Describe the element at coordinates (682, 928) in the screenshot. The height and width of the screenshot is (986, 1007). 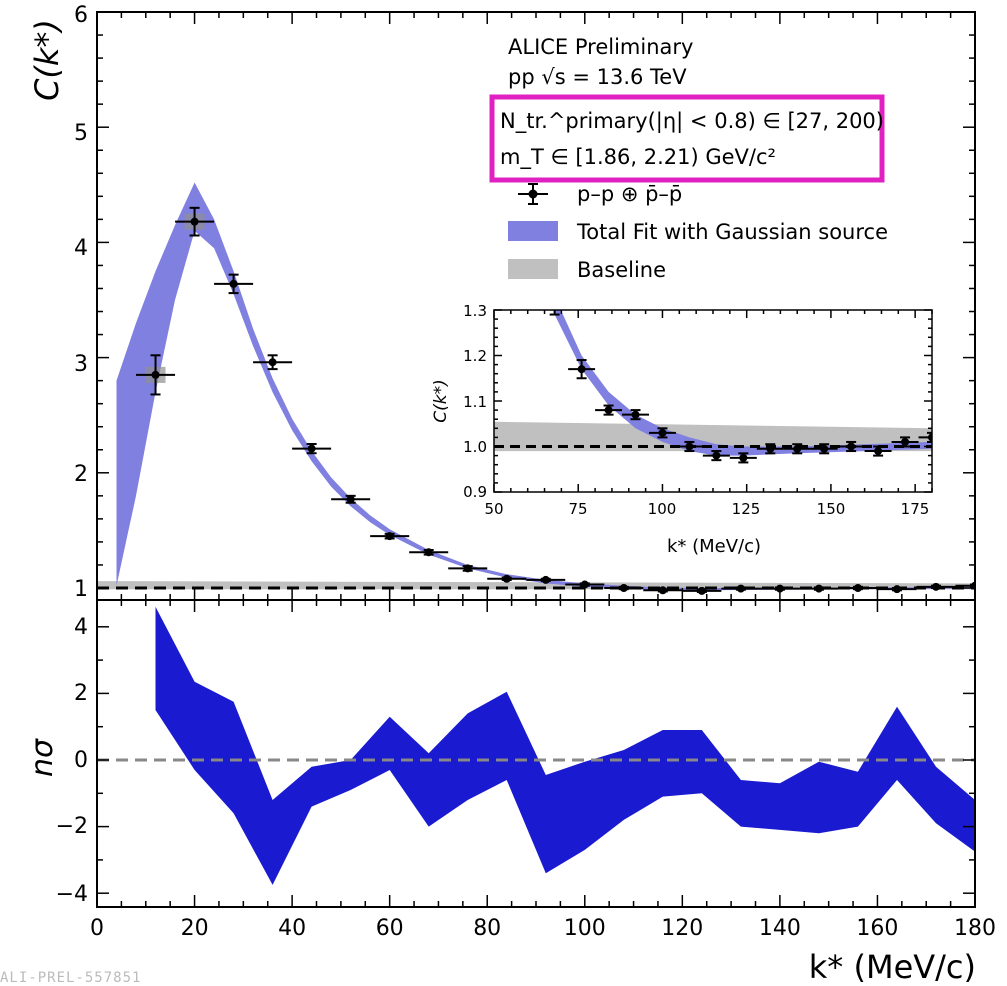
I see `xtick-label-120: 120` at that location.